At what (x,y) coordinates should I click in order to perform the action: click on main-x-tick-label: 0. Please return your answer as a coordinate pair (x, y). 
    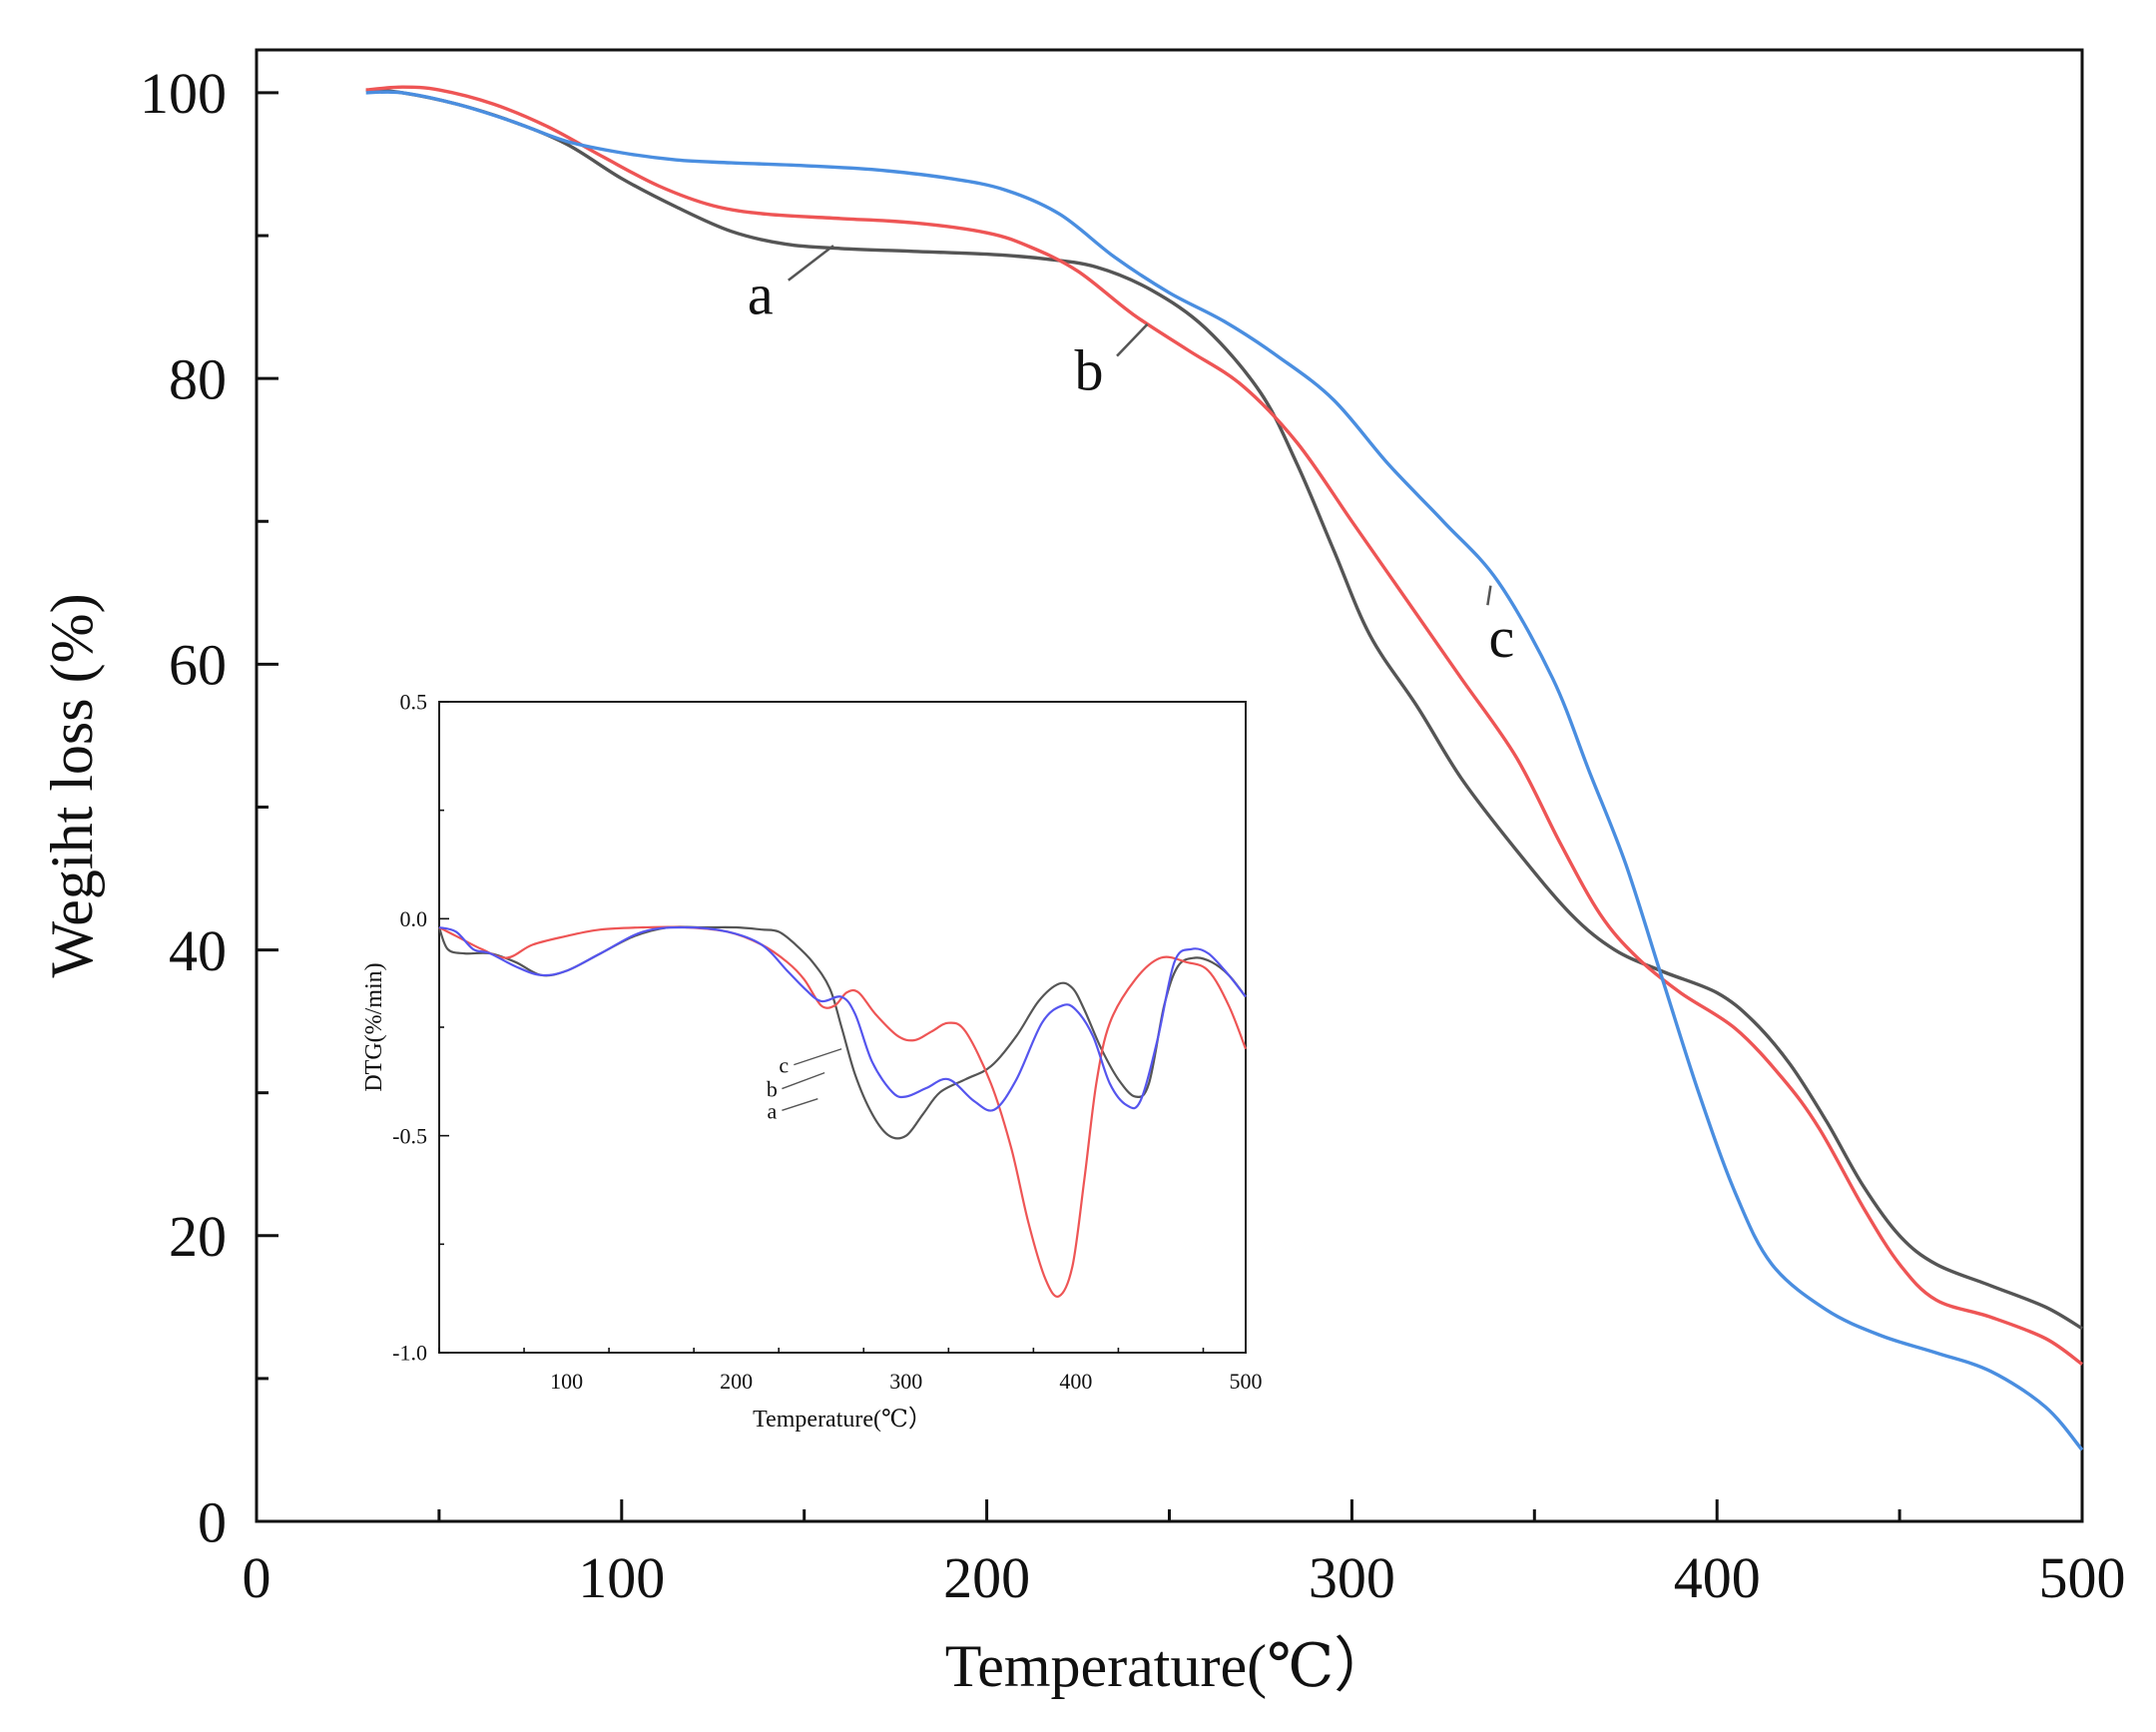
    Looking at the image, I should click on (257, 1577).